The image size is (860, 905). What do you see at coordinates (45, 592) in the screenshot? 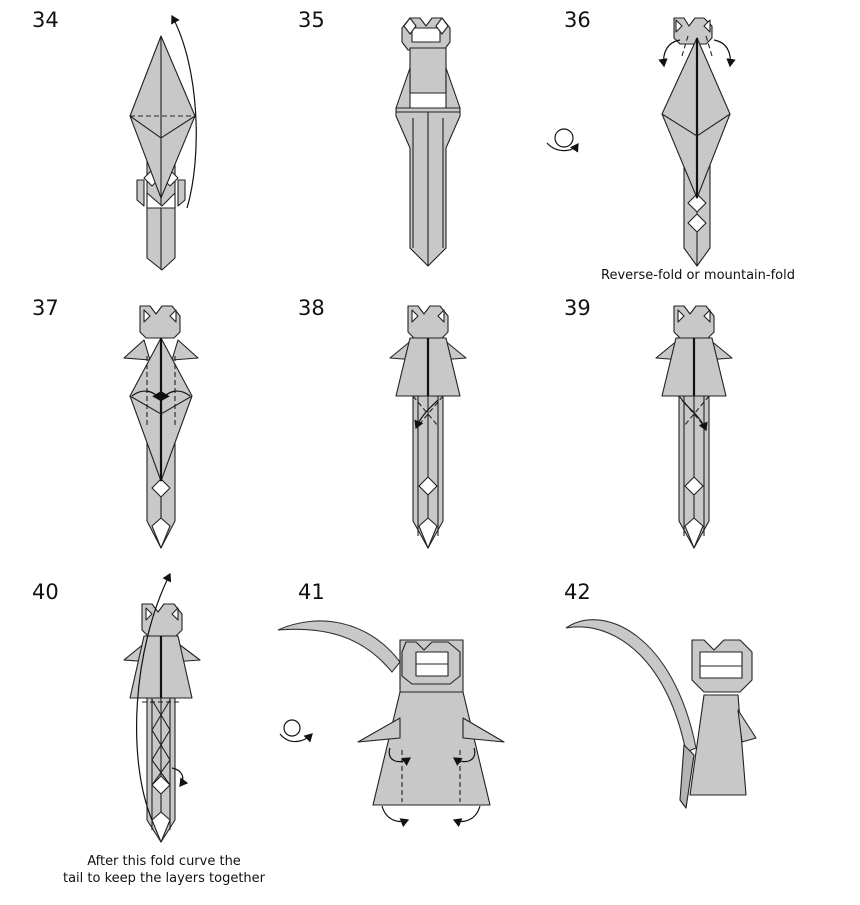
I see `step-number: 40` at bounding box center [45, 592].